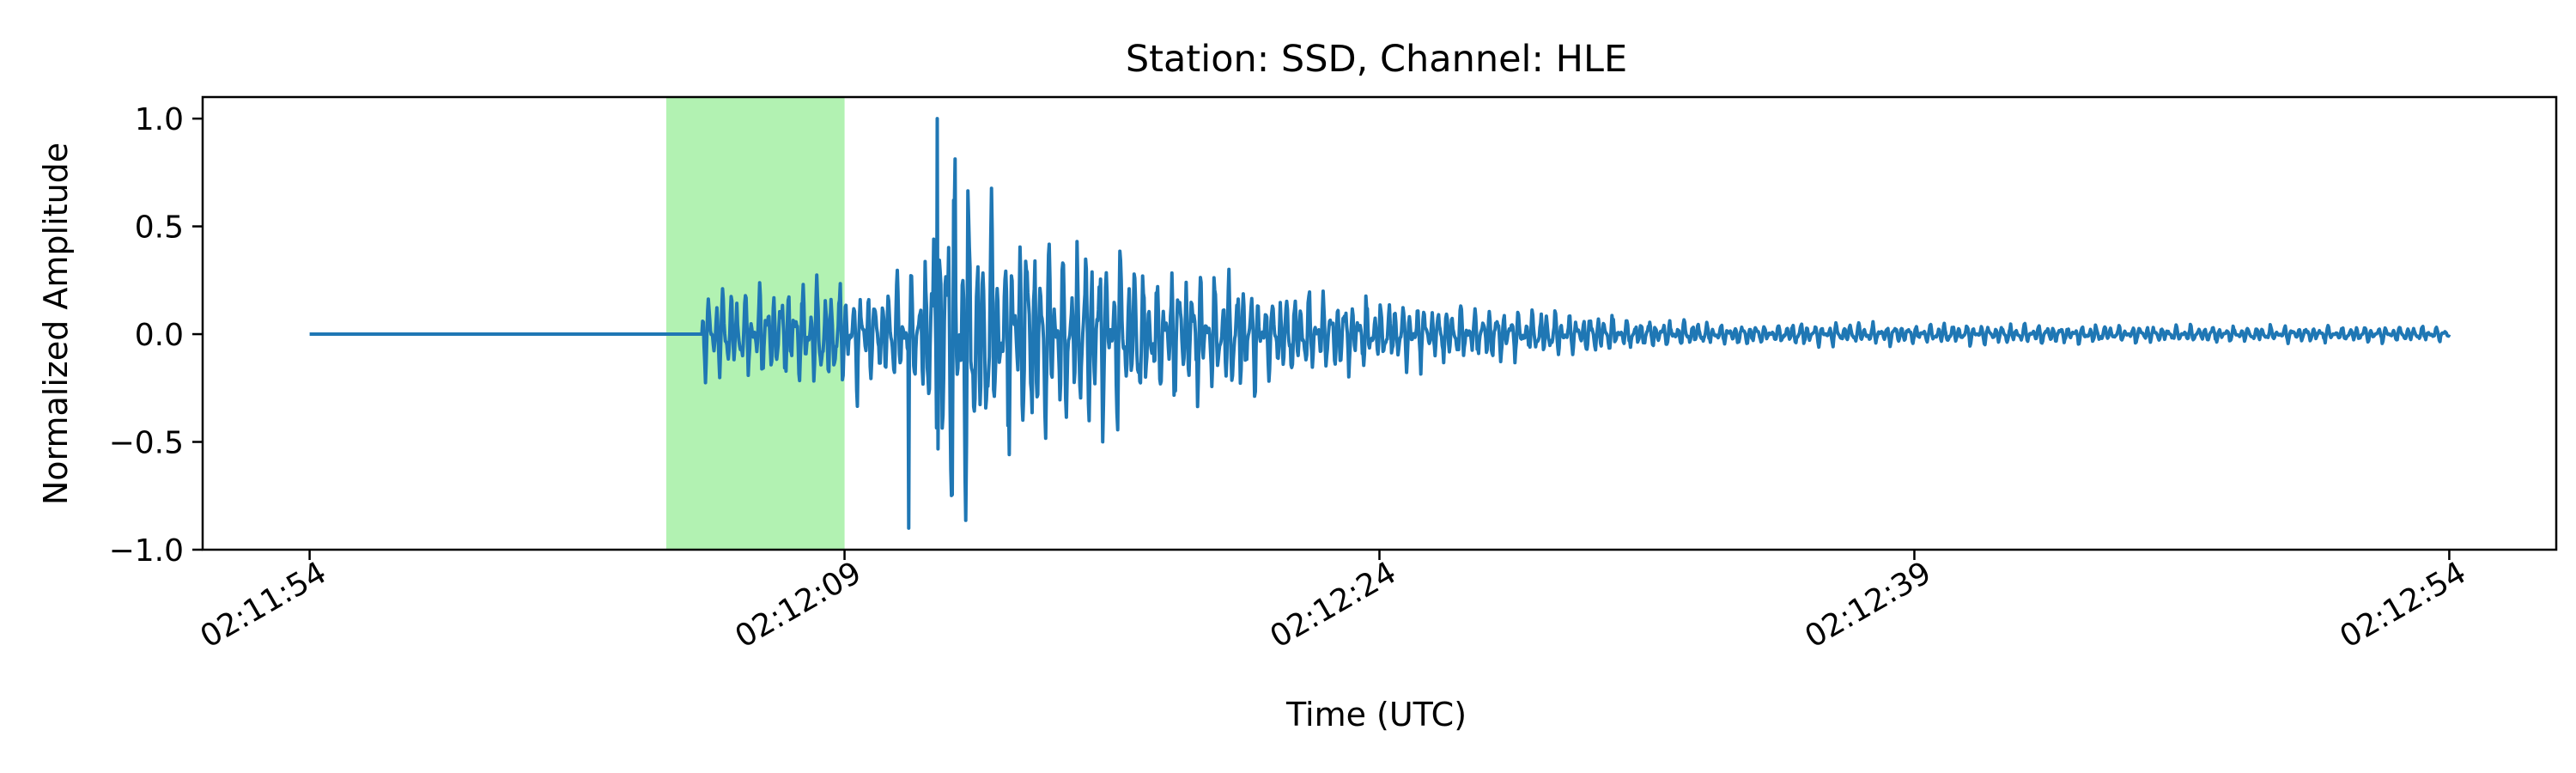  What do you see at coordinates (159, 228) in the screenshot?
I see `y-tick-label: 0.5` at bounding box center [159, 228].